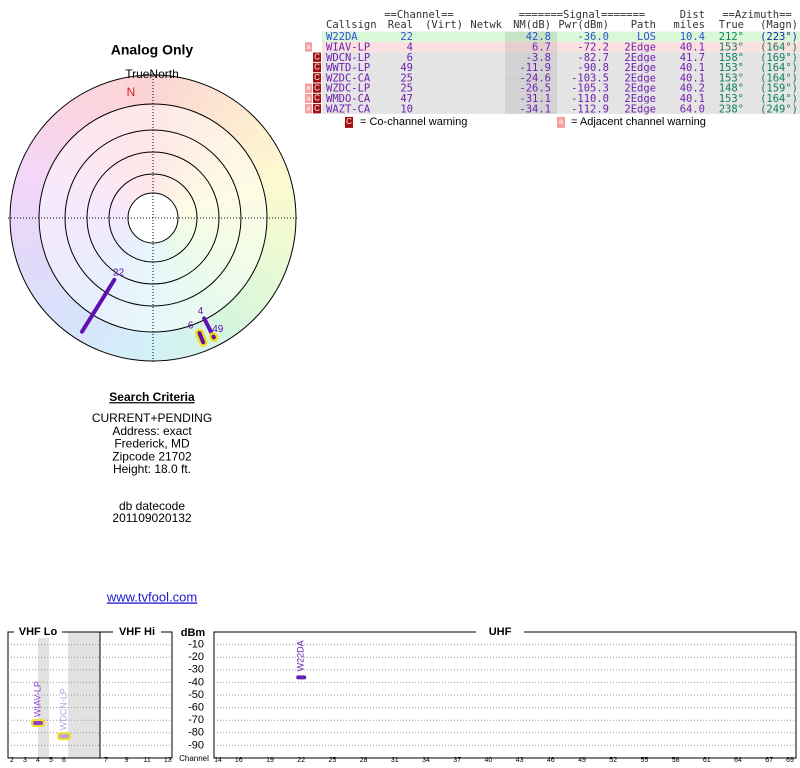  Describe the element at coordinates (532, 25) in the screenshot. I see `column-header: NM(dB)` at that location.